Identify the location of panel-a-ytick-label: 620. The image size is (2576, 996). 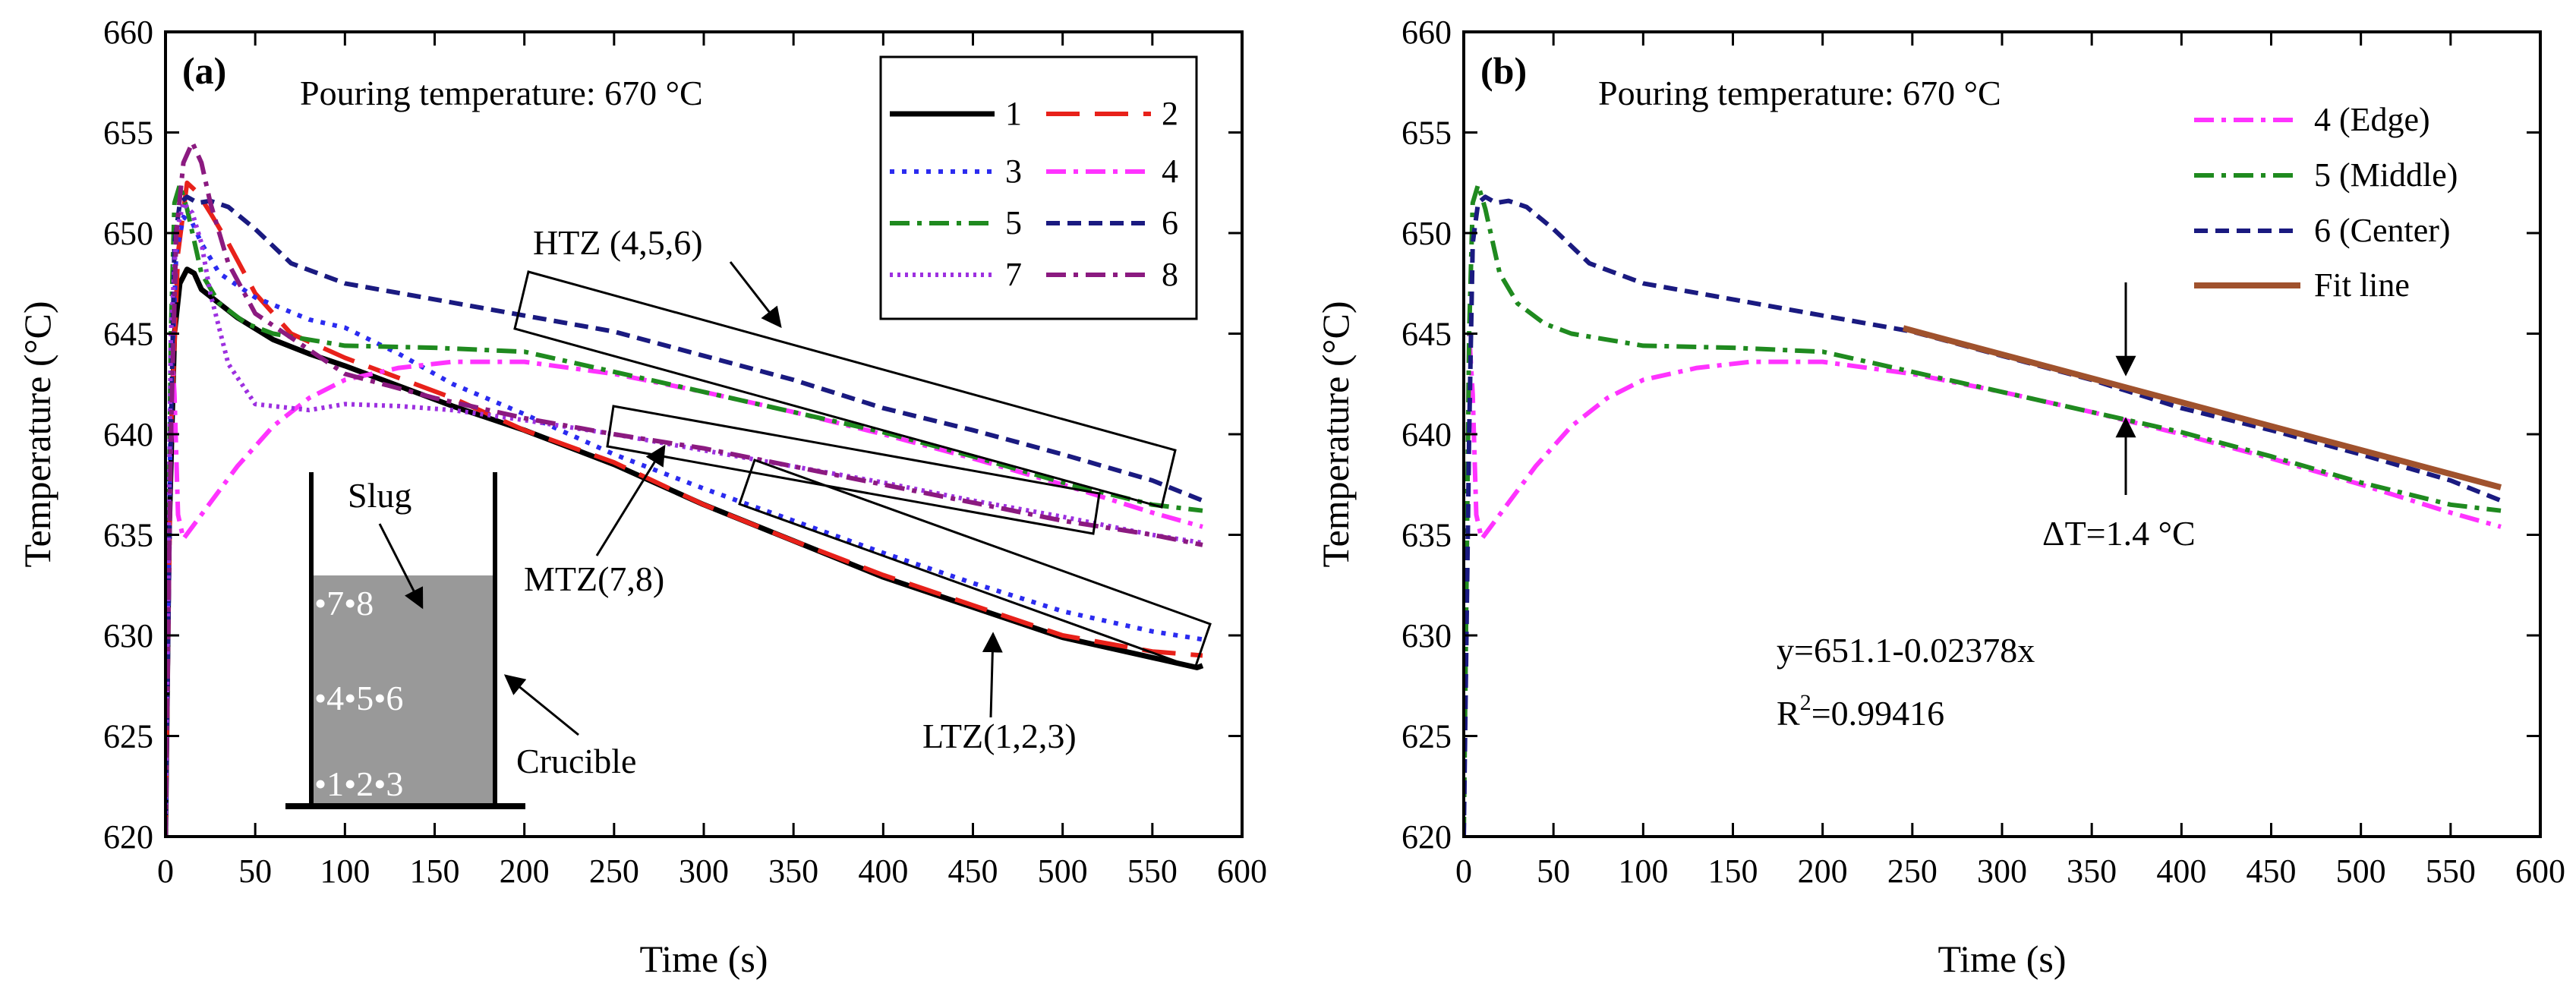
(128, 837).